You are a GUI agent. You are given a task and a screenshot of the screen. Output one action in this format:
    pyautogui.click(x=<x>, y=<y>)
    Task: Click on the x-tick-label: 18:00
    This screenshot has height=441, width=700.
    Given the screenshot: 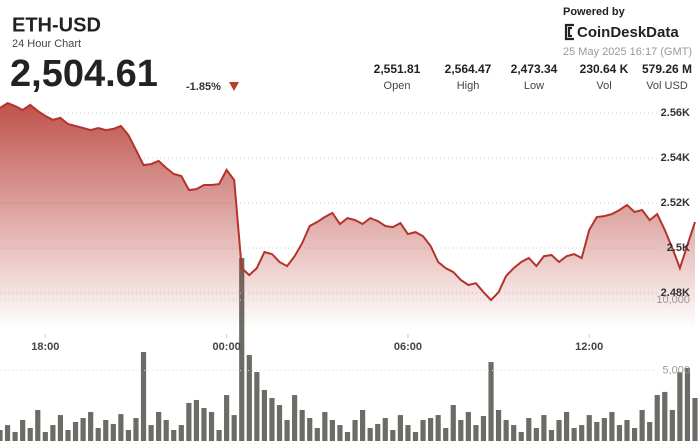 What is the action you would take?
    pyautogui.click(x=45, y=347)
    